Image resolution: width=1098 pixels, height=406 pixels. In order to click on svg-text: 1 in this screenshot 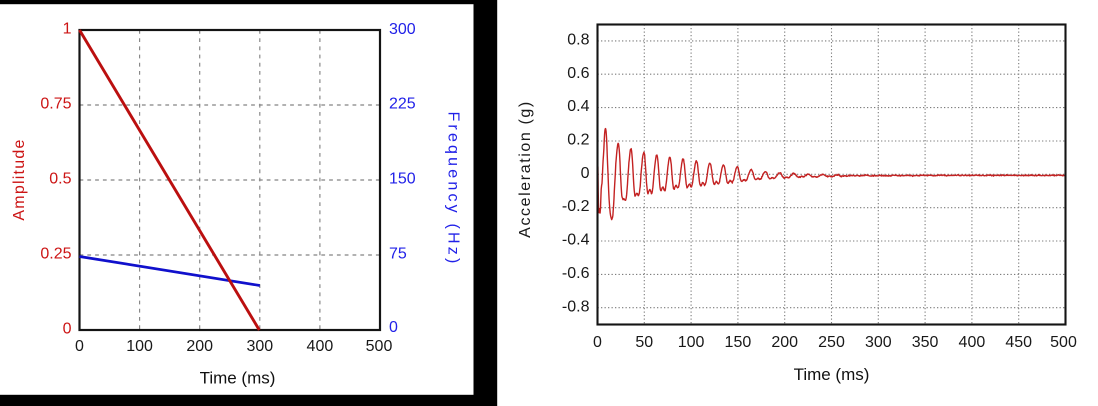, I will do `click(67, 28)`.